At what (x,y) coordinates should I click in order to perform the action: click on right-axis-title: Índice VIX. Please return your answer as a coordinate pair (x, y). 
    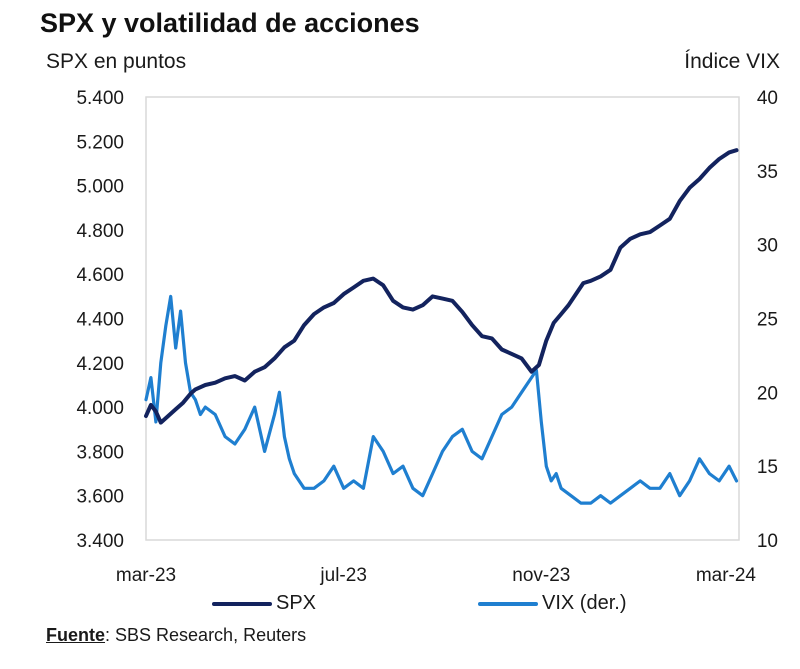
    Looking at the image, I should click on (732, 61).